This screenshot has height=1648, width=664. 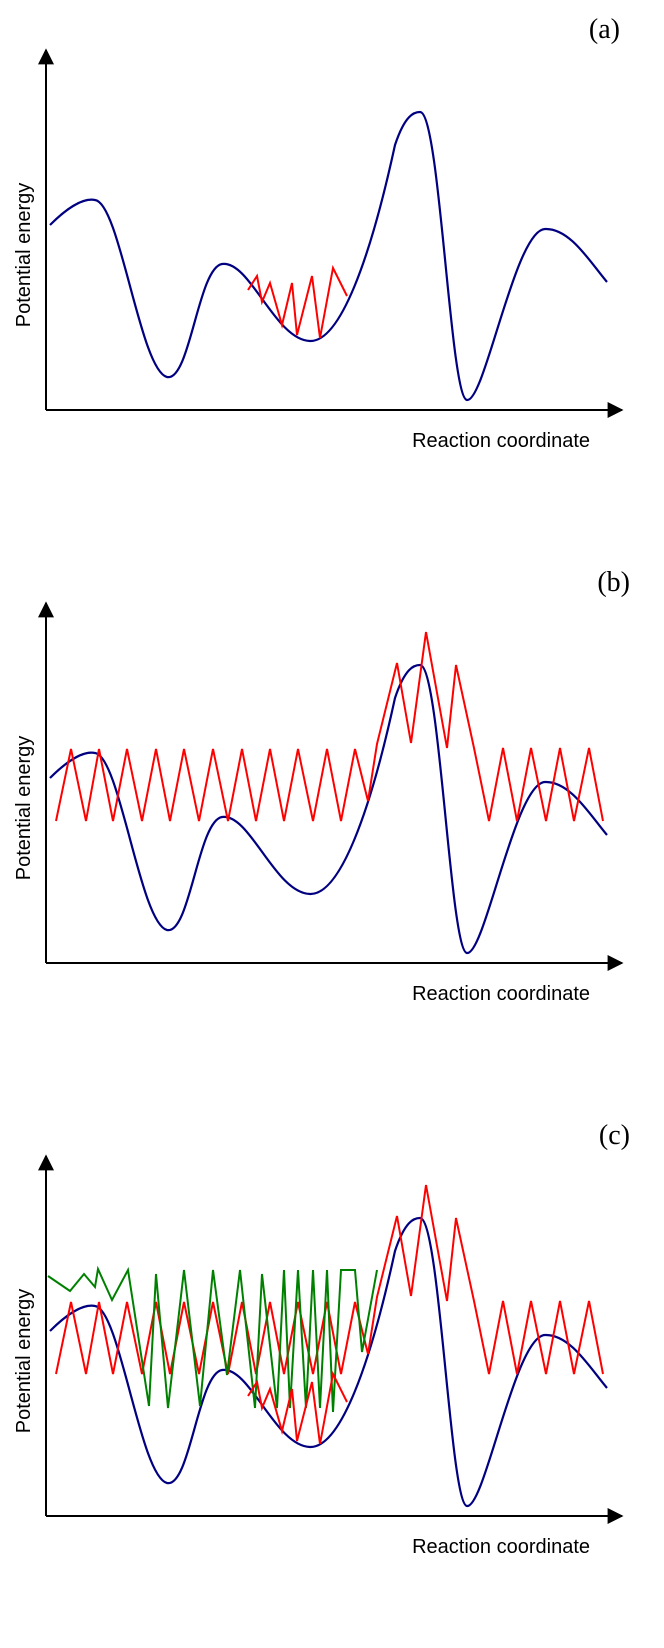 I want to click on trajectory-red-high, so click(x=329, y=1279).